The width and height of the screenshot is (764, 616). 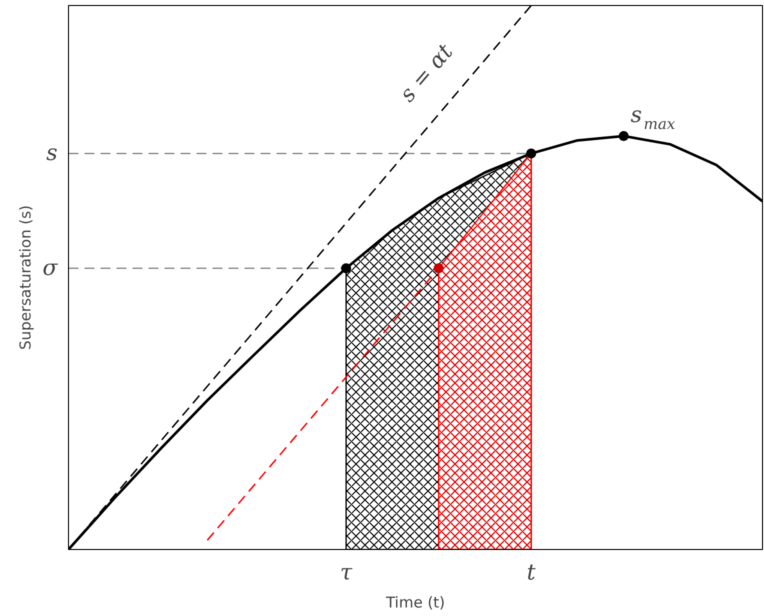 What do you see at coordinates (50, 268) in the screenshot?
I see `ref-line-label: σ` at bounding box center [50, 268].